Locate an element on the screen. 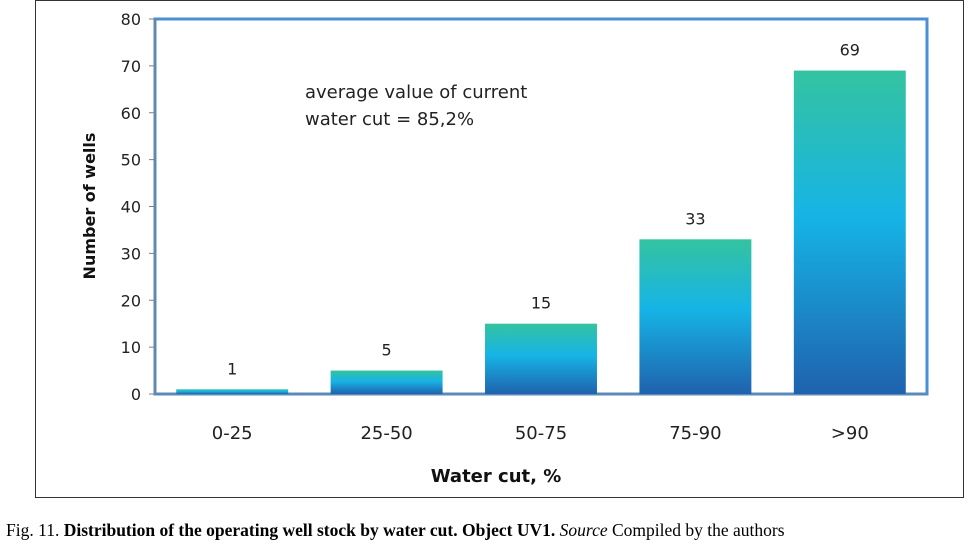 This screenshot has height=544, width=968. x-axis-title: Water cut, % is located at coordinates (496, 476).